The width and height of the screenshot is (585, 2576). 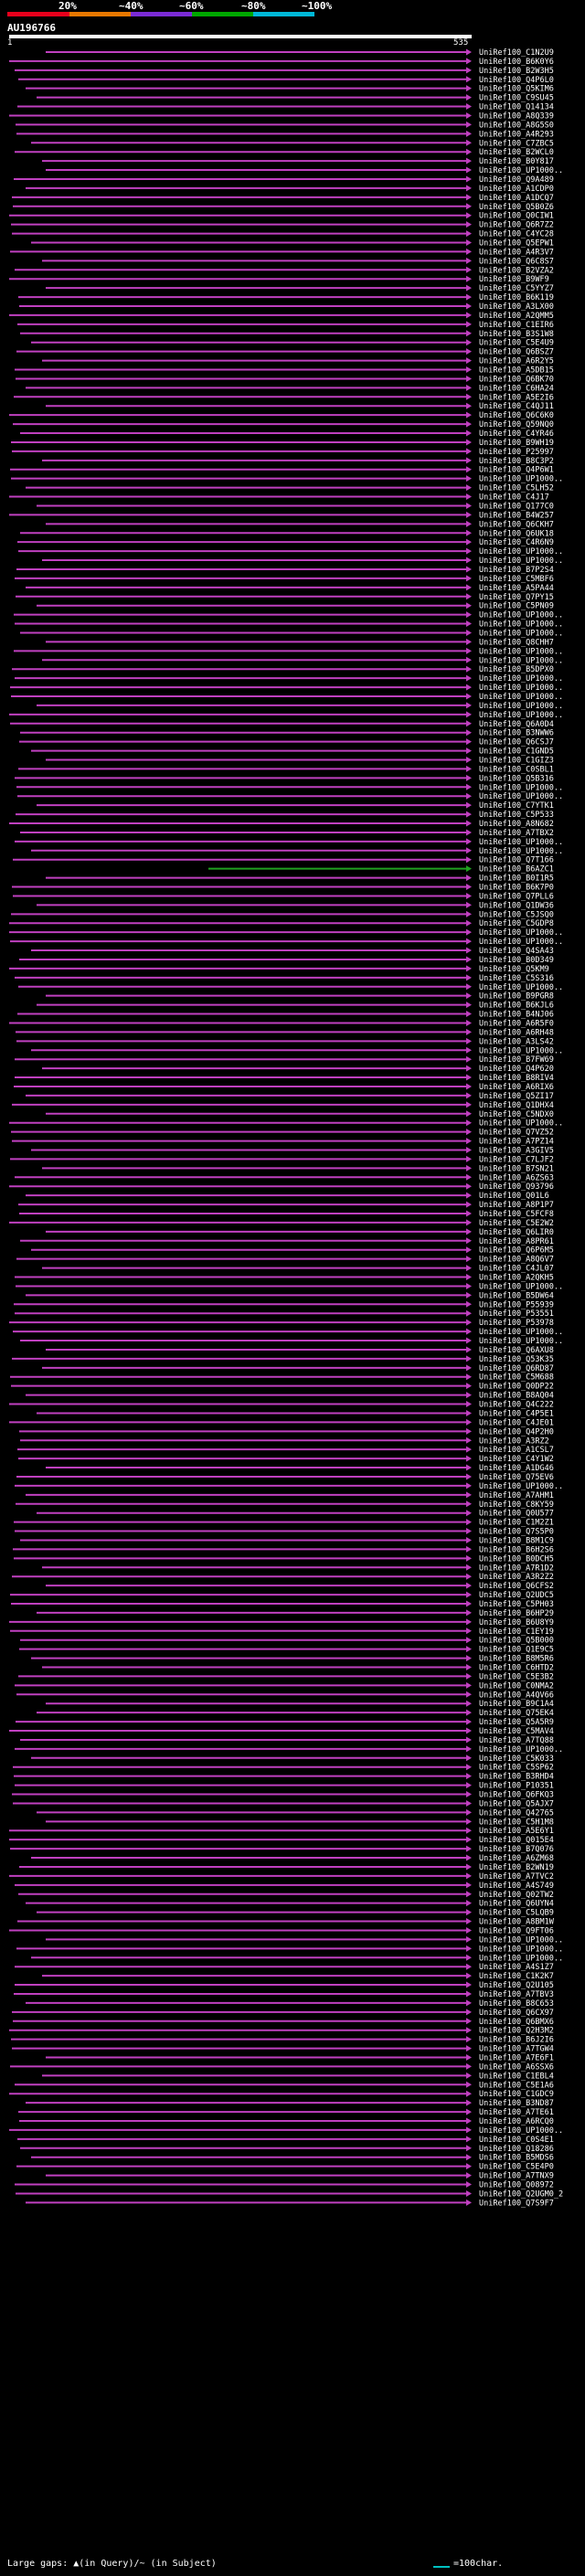 What do you see at coordinates (516, 515) in the screenshot?
I see `hit-label: UniRef100_B4W257` at bounding box center [516, 515].